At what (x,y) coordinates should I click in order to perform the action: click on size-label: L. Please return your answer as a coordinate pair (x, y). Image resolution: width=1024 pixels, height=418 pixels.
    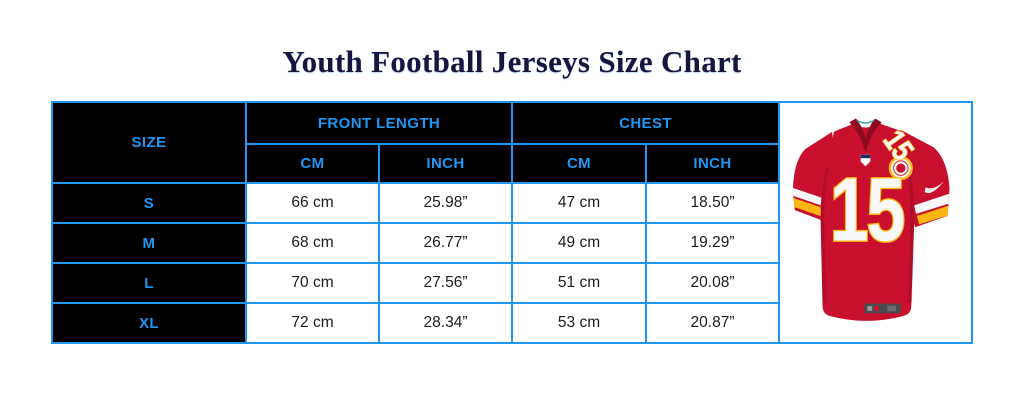
    Looking at the image, I should click on (149, 283).